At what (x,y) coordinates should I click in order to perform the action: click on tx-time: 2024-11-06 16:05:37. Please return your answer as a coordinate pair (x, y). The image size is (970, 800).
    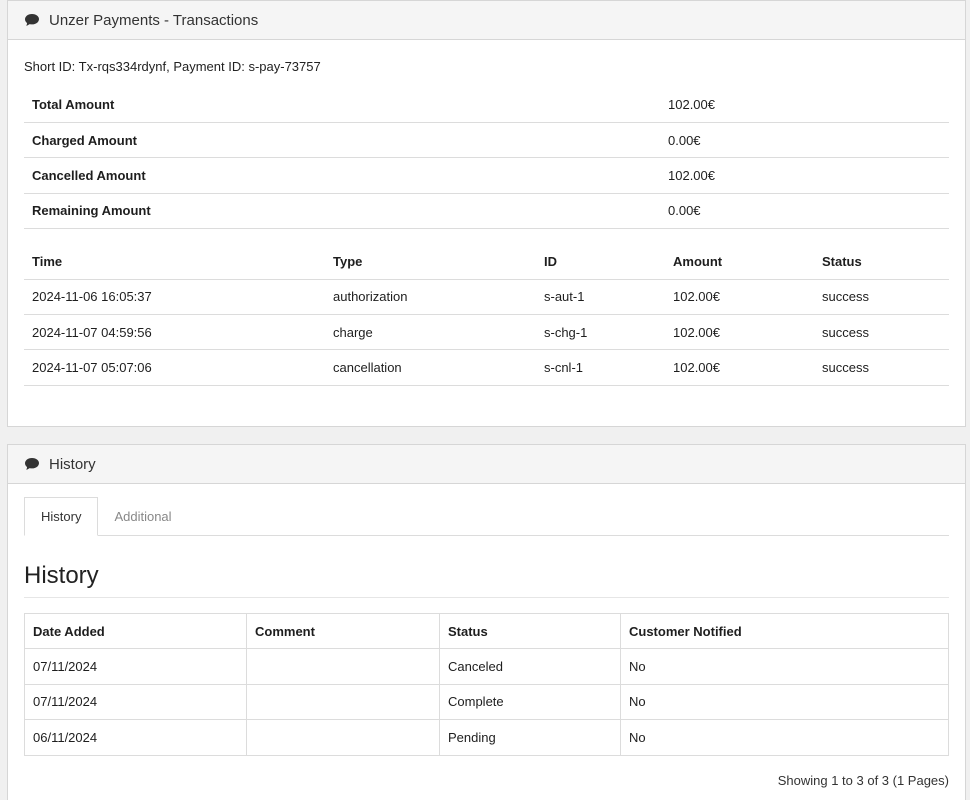
    Looking at the image, I should click on (174, 297).